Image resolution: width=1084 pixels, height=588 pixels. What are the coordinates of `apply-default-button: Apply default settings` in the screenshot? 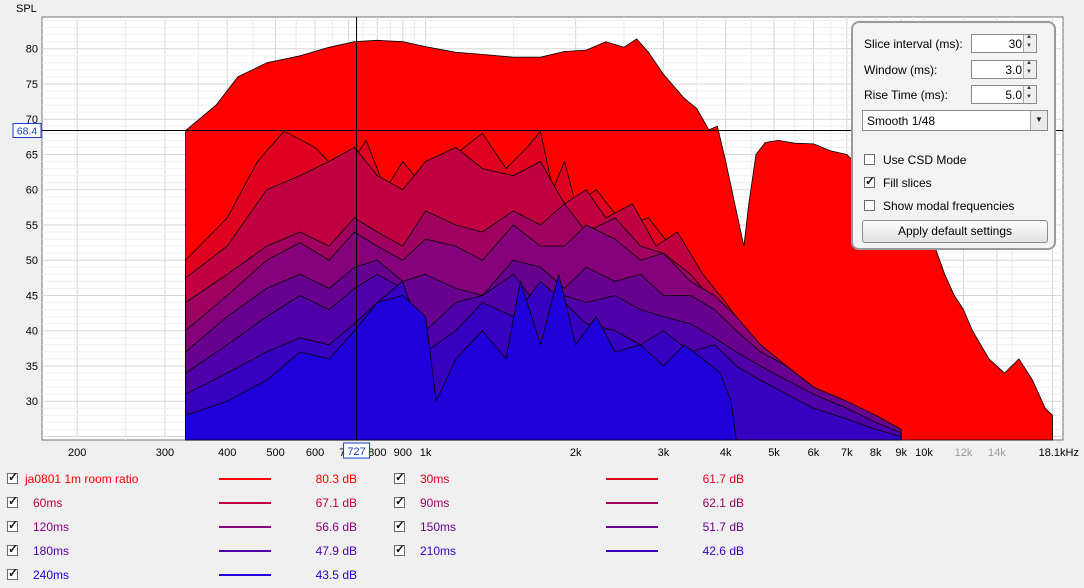 It's located at (955, 231).